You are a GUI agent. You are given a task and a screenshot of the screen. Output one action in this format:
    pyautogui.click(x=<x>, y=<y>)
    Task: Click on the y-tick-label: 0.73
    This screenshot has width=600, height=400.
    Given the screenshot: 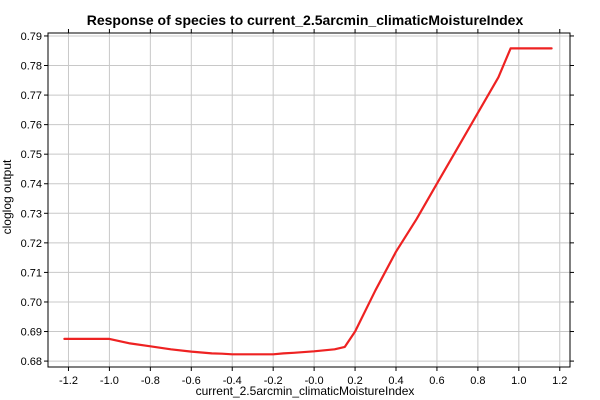 What is the action you would take?
    pyautogui.click(x=31, y=214)
    